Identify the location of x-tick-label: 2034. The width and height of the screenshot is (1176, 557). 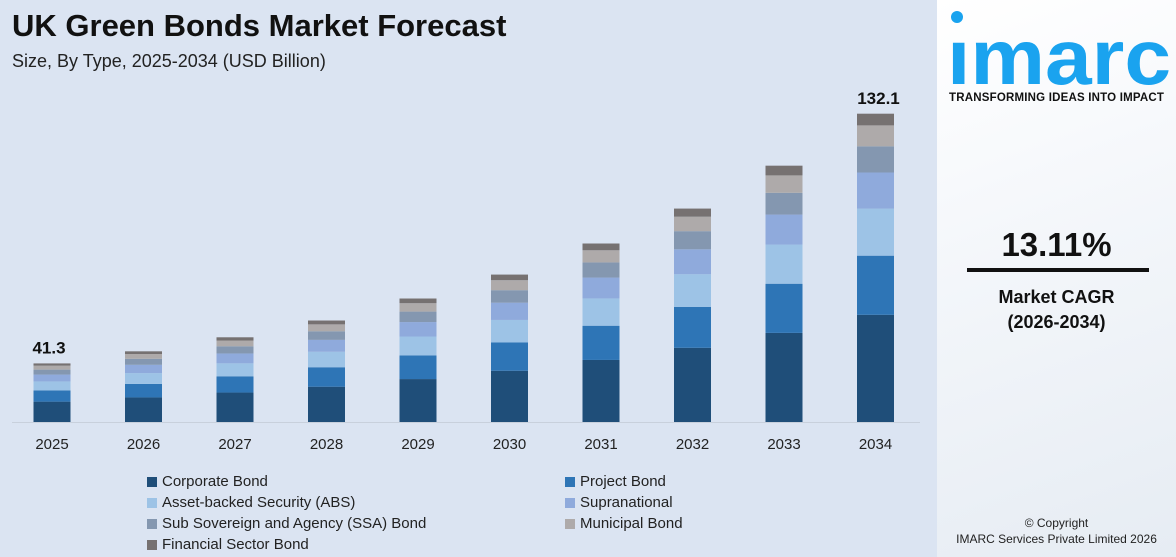
(875, 444).